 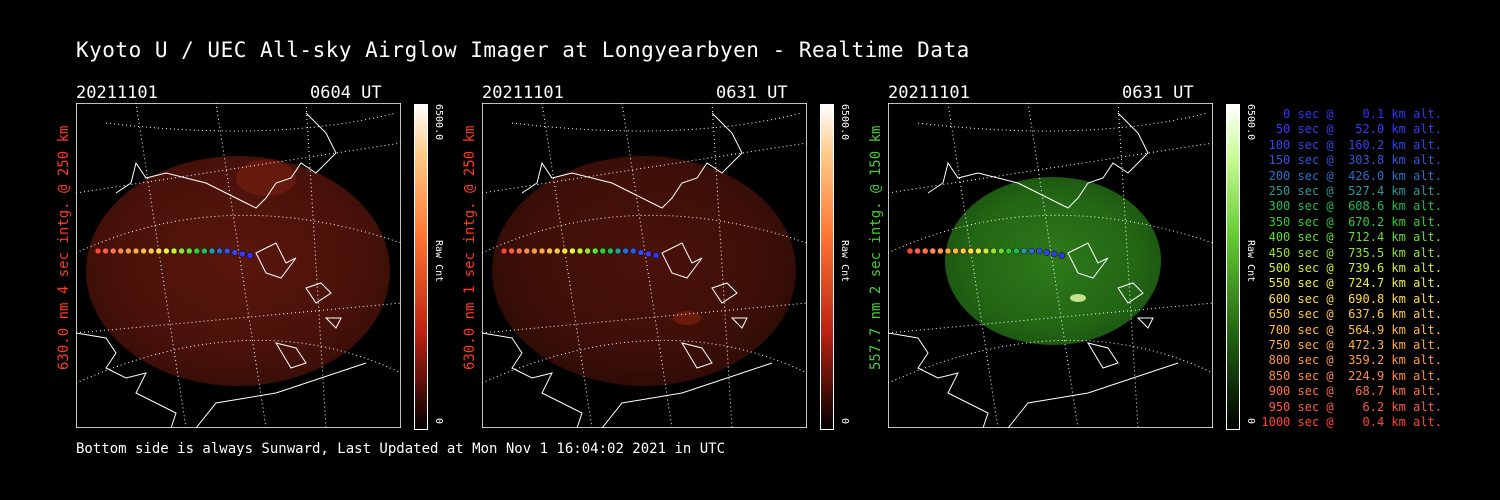 What do you see at coordinates (1355, 298) in the screenshot?
I see `legend-row: 600 sec @ 690.8 km alt.` at bounding box center [1355, 298].